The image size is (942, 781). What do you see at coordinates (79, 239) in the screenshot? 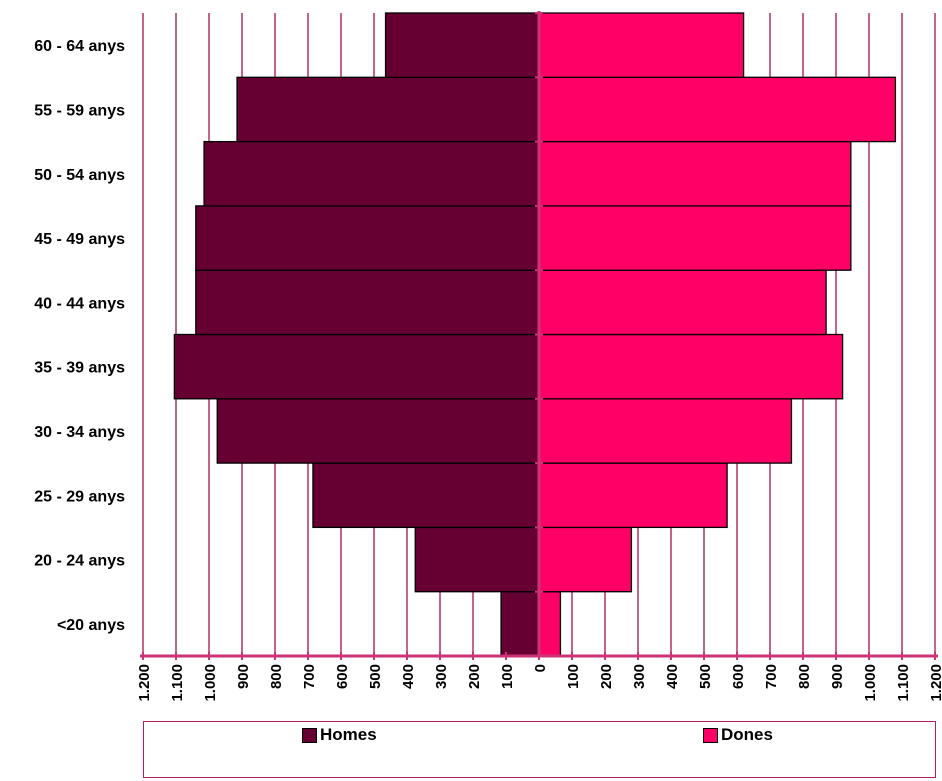
I see `y-category-label: 45 - 49 anys` at bounding box center [79, 239].